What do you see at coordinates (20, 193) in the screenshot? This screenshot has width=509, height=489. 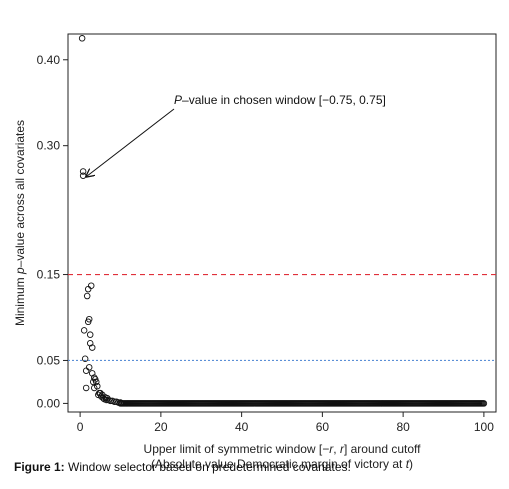 I see `y-axis-label-post: –value across all covariates` at bounding box center [20, 193].